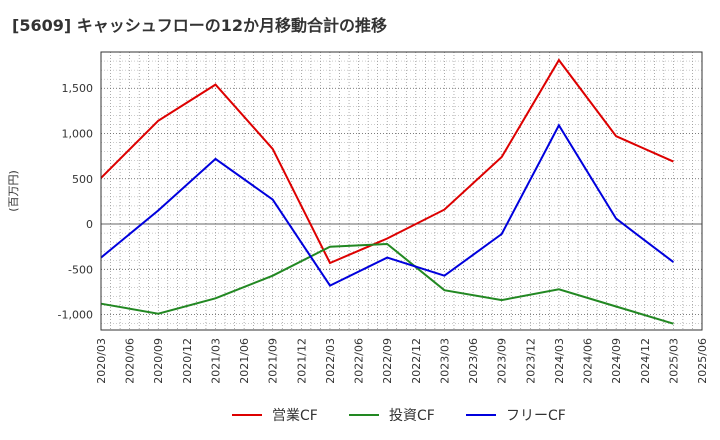  What do you see at coordinates (444, 361) in the screenshot?
I see `x-tick-label: 2023/03` at bounding box center [444, 361].